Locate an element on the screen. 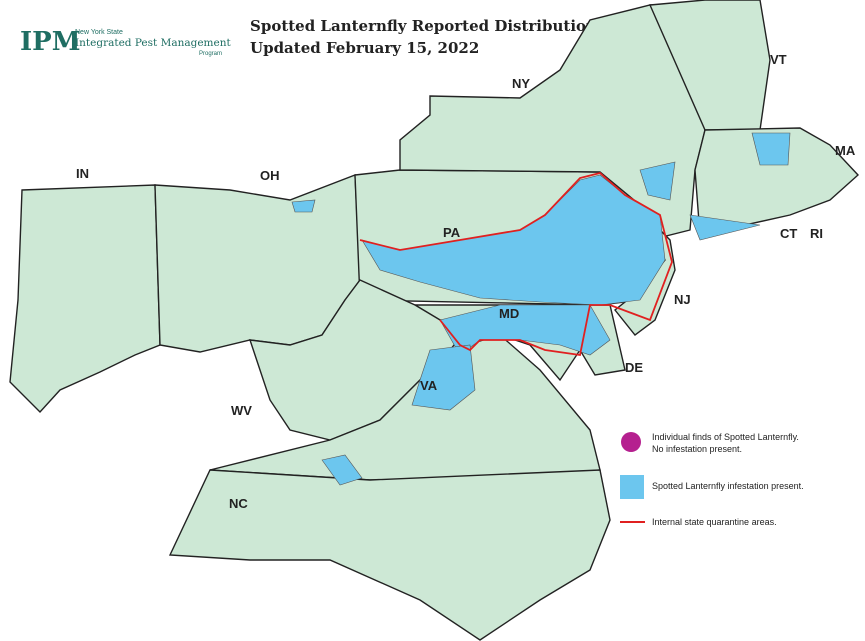 The image size is (865, 641). quarantine-line is located at coordinates (516, 264).